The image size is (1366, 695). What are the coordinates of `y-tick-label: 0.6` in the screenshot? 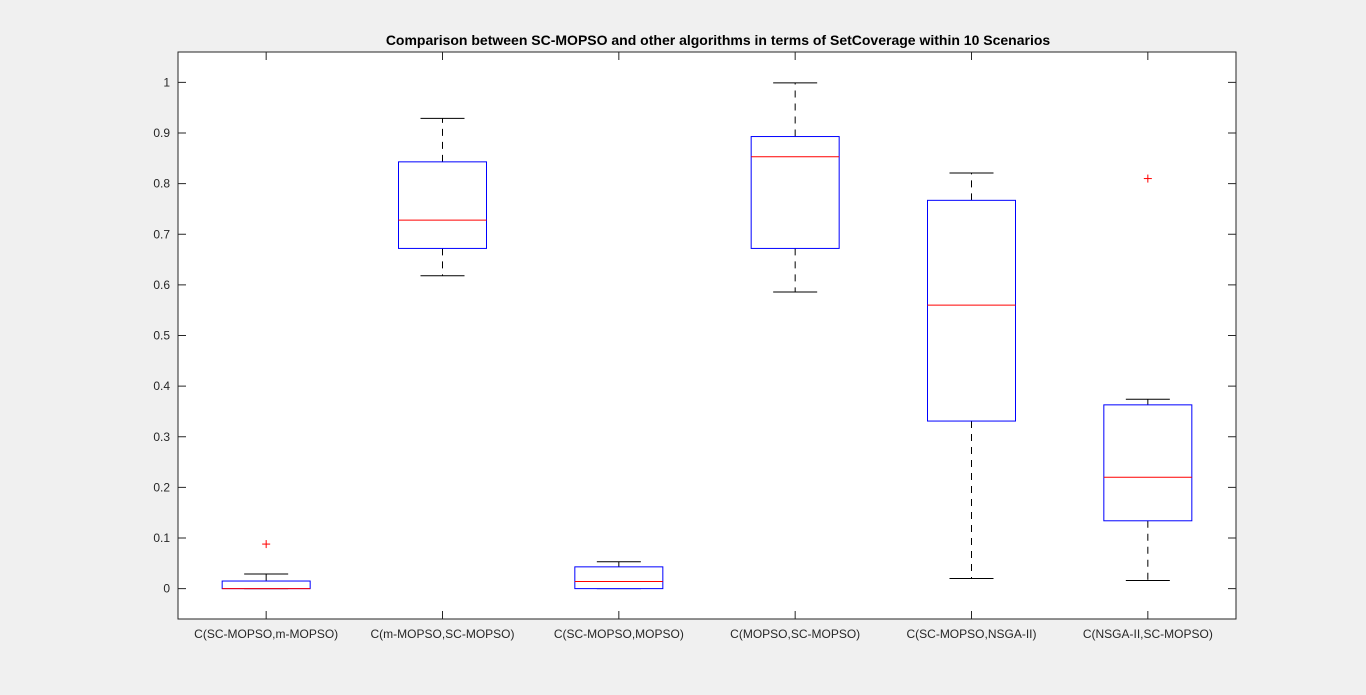 It's located at (161, 285).